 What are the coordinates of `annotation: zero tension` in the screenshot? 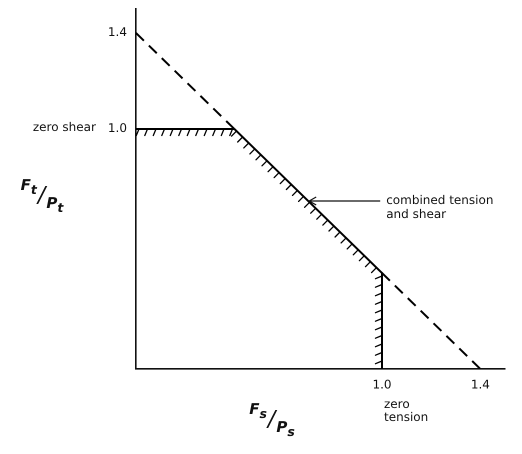 It's located at (406, 410).